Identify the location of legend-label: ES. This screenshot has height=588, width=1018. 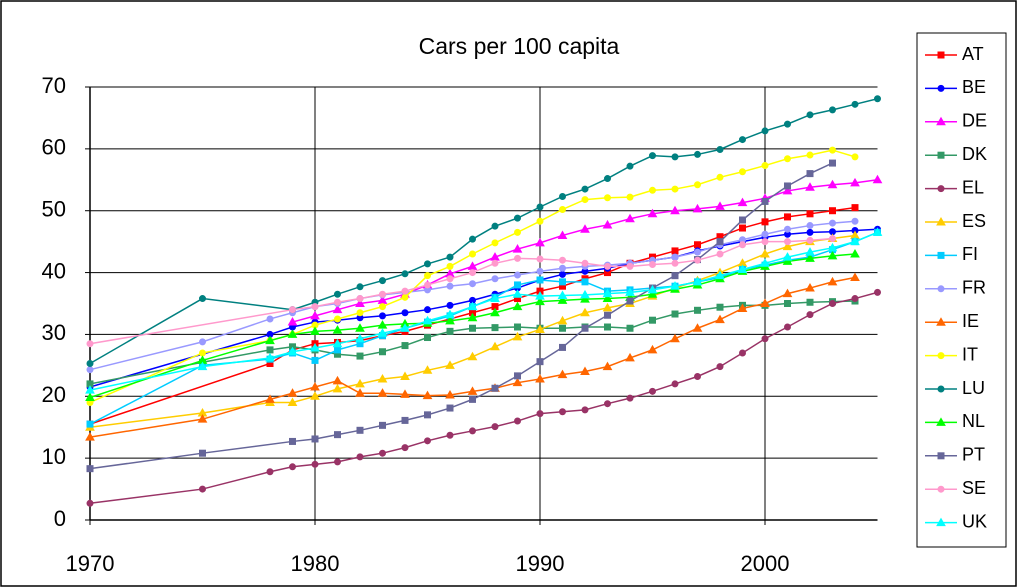
(974, 221).